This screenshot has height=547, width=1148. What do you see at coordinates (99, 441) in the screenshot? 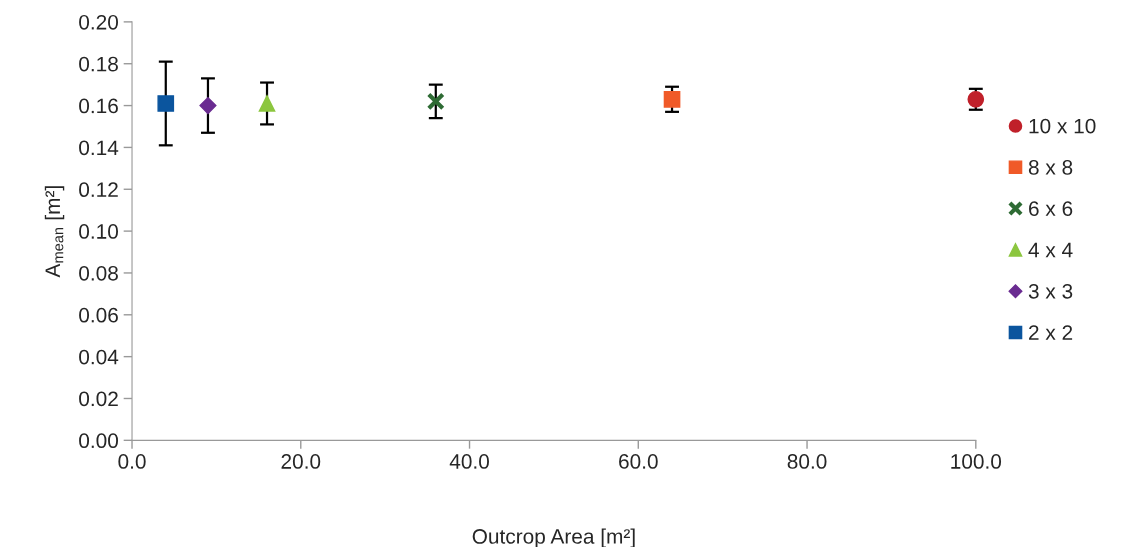
I see `y-tick-label: 0.00` at bounding box center [99, 441].